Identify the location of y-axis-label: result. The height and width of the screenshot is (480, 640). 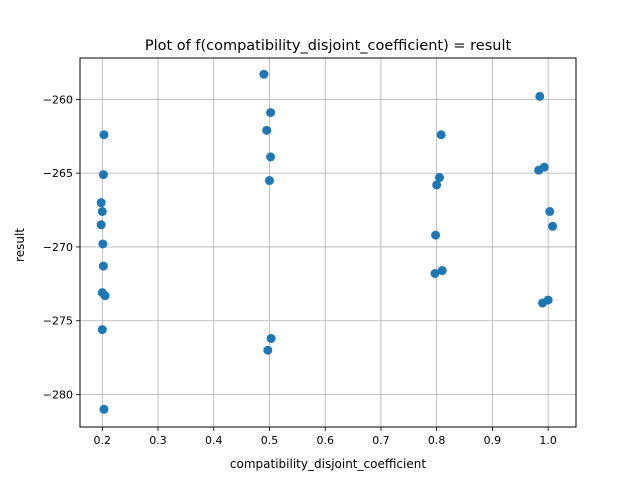
(20, 245).